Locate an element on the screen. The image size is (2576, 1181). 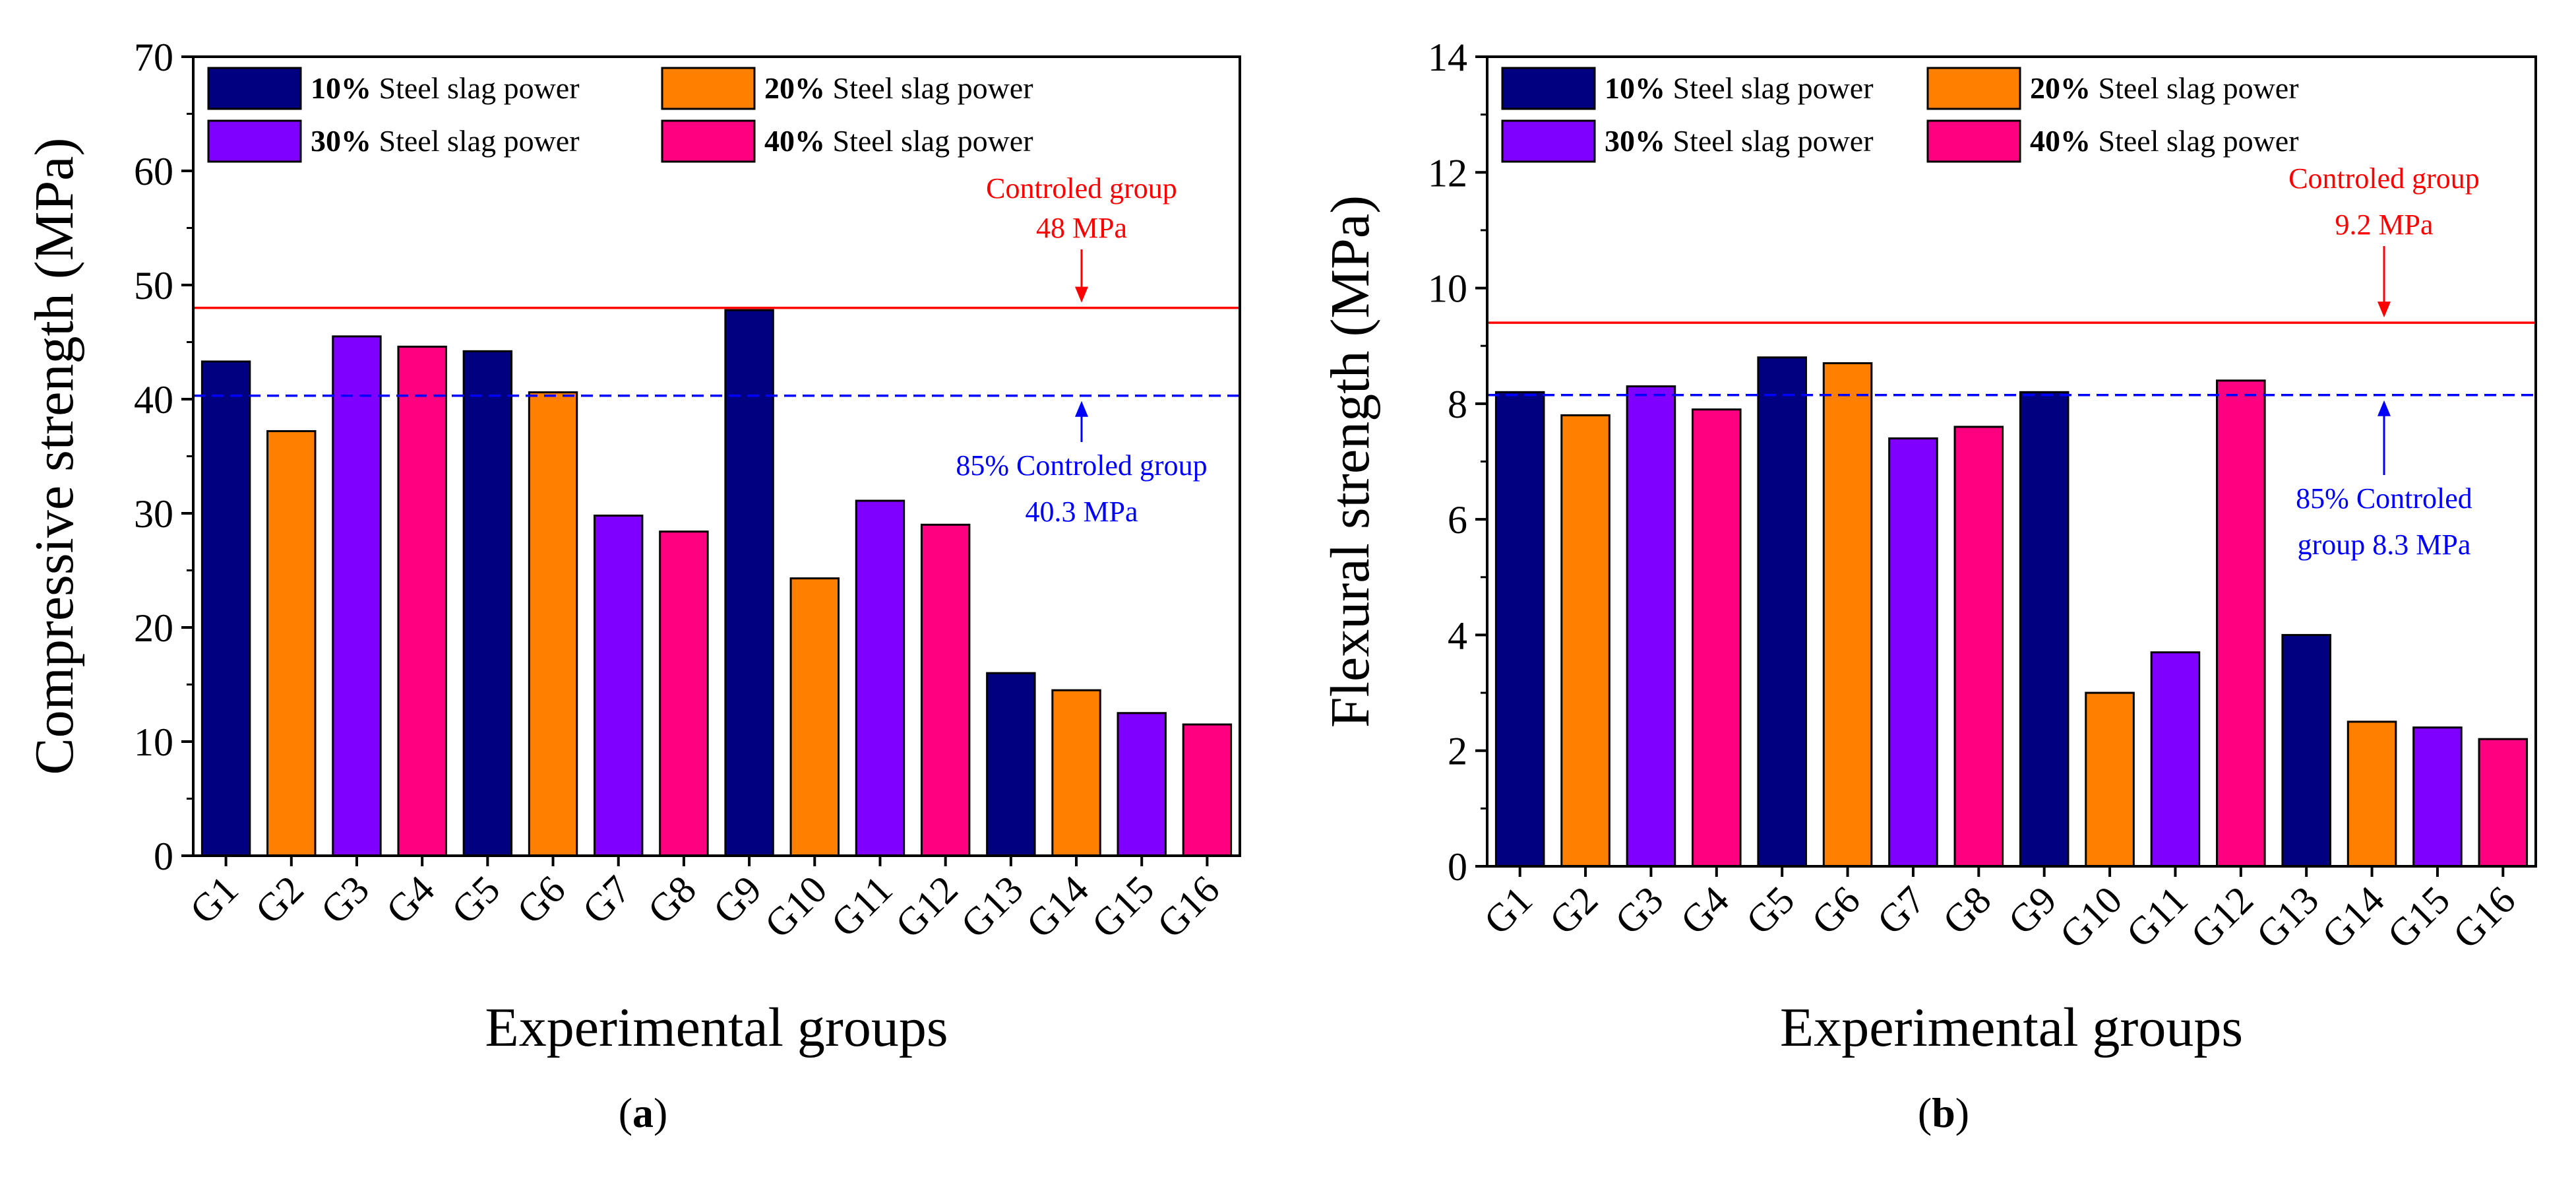
controlled-annotation: Controled group 48 MPa is located at coordinates (1081, 237).